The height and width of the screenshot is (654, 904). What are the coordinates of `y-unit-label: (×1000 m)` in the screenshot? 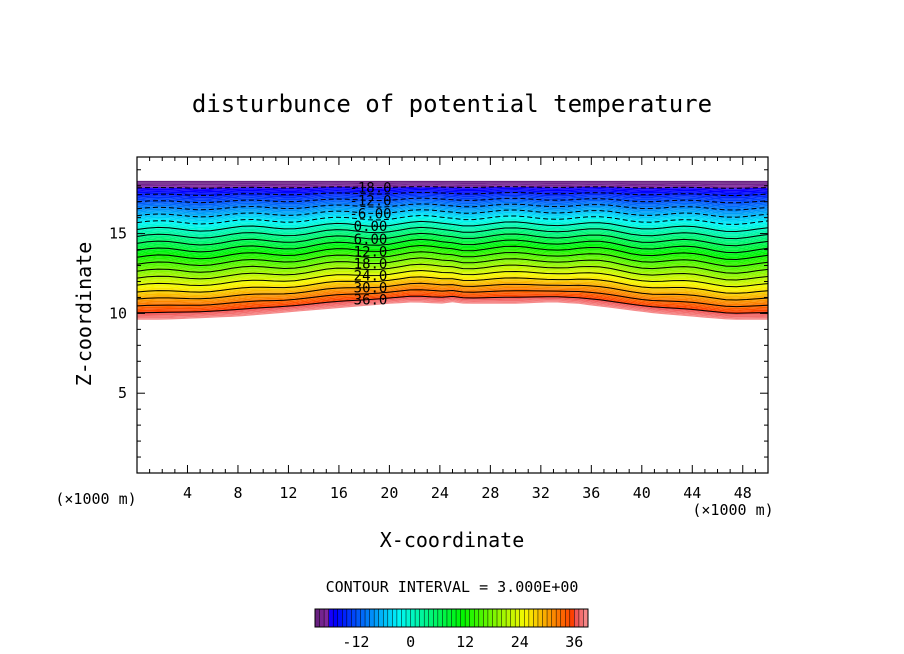 It's located at (95, 499).